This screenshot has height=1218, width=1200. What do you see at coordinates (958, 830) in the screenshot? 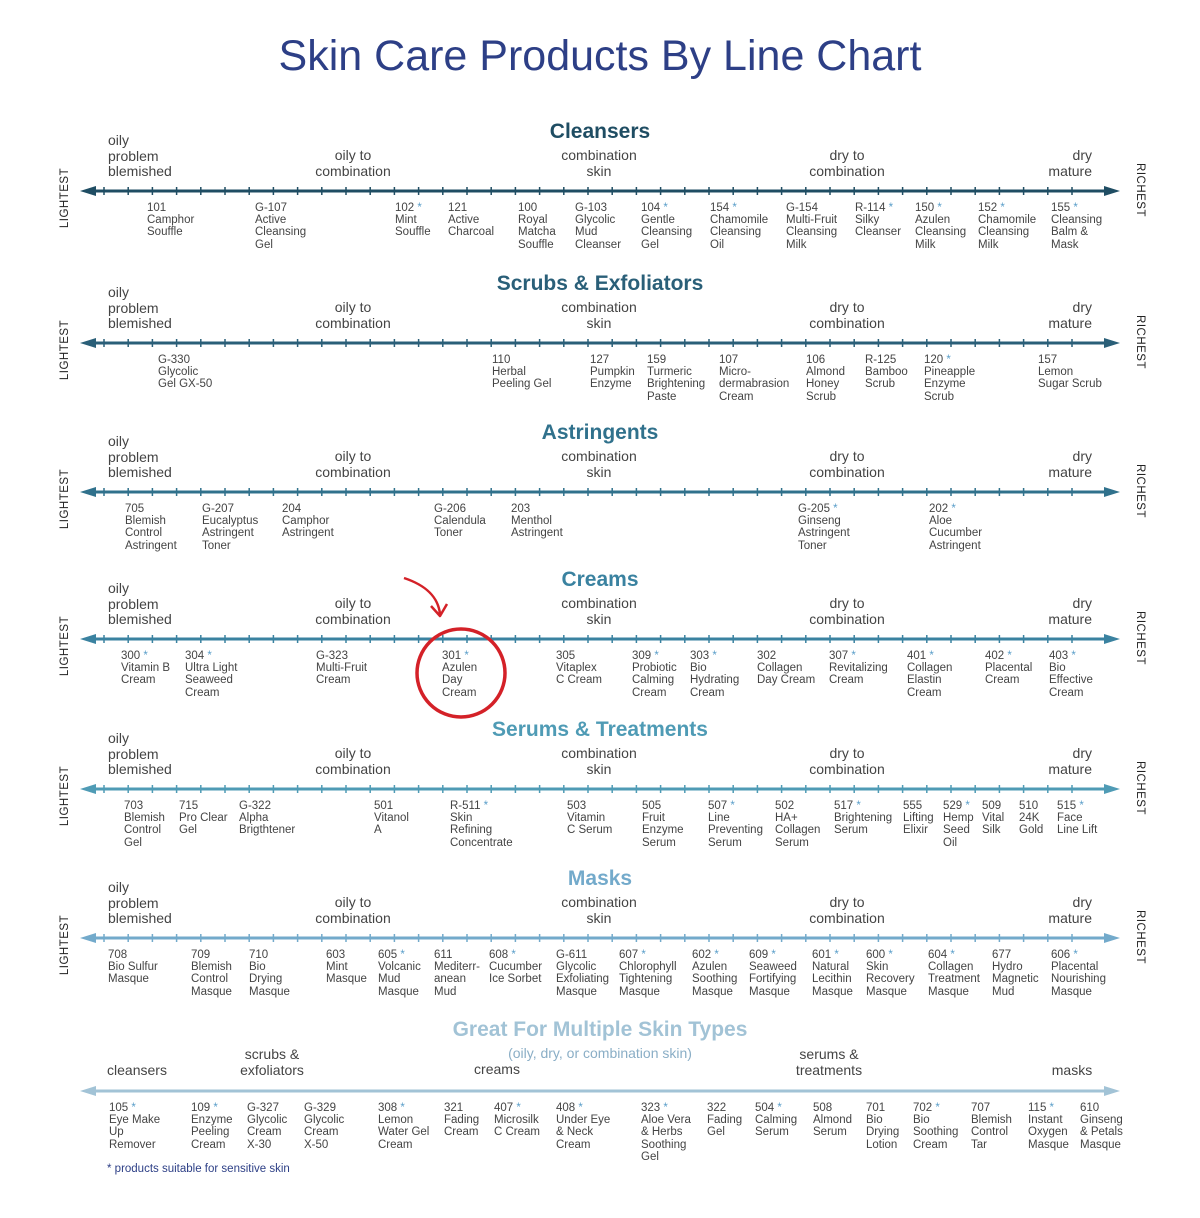
I see `product-name: Hemp Seed Oil` at bounding box center [958, 830].